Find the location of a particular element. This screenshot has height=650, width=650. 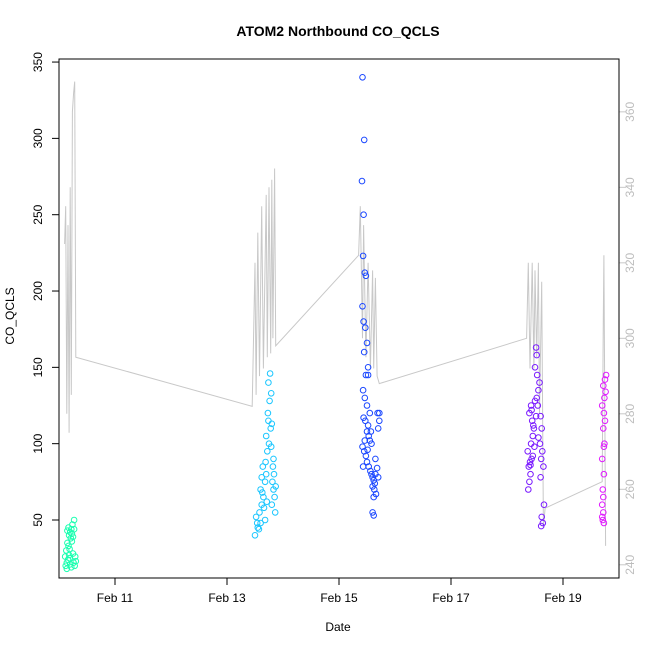

y2-tick-label: 240 is located at coordinates (630, 564).